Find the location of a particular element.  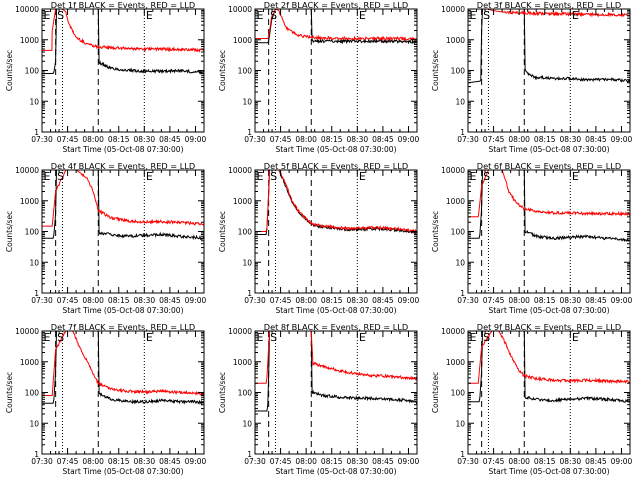

panel-title: Det 5f BLACK = Events, RED = LLD is located at coordinates (336, 166).